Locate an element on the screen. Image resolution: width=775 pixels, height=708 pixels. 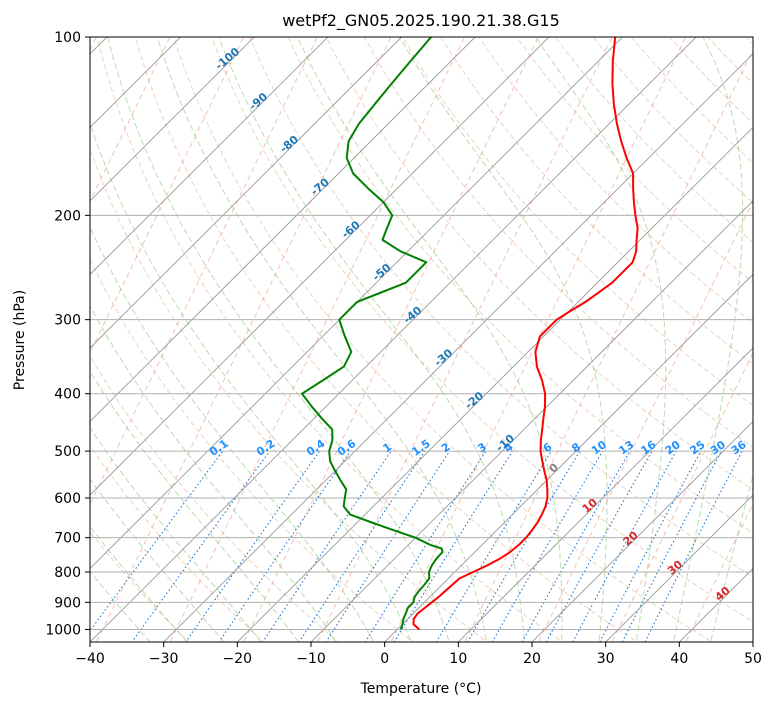
y-tick-label: 400 is located at coordinates (67, 395).